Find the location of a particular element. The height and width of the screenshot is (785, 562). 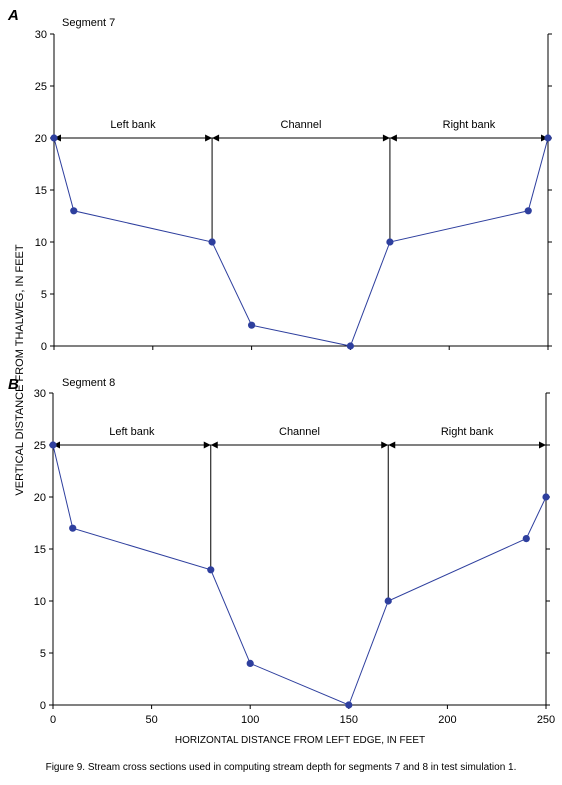

x-tick-label: 200 is located at coordinates (447, 720).